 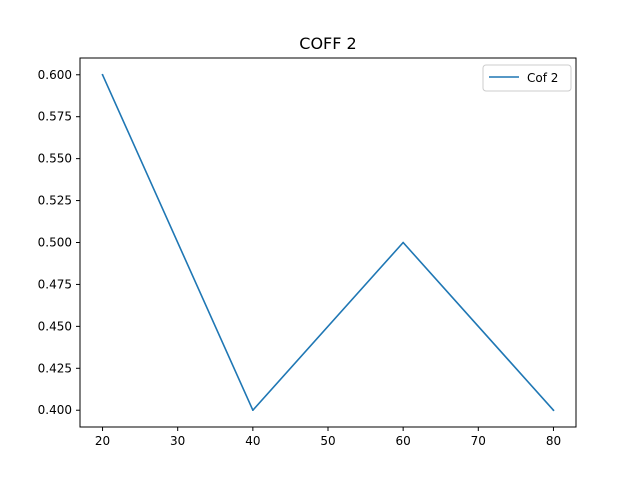 What do you see at coordinates (55, 117) in the screenshot?
I see `y-tick-label: 0.575` at bounding box center [55, 117].